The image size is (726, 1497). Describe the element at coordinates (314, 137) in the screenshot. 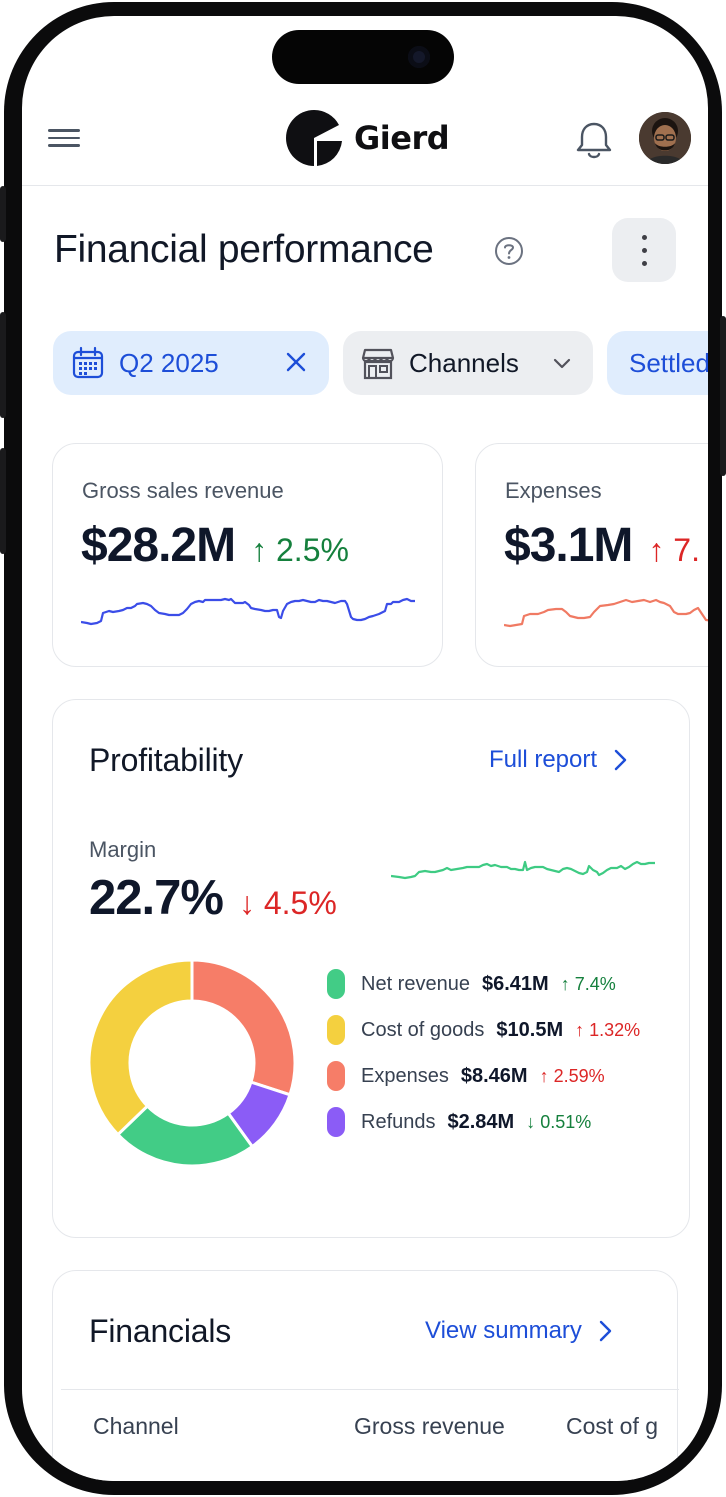

I see `logo-mark-icon` at that location.